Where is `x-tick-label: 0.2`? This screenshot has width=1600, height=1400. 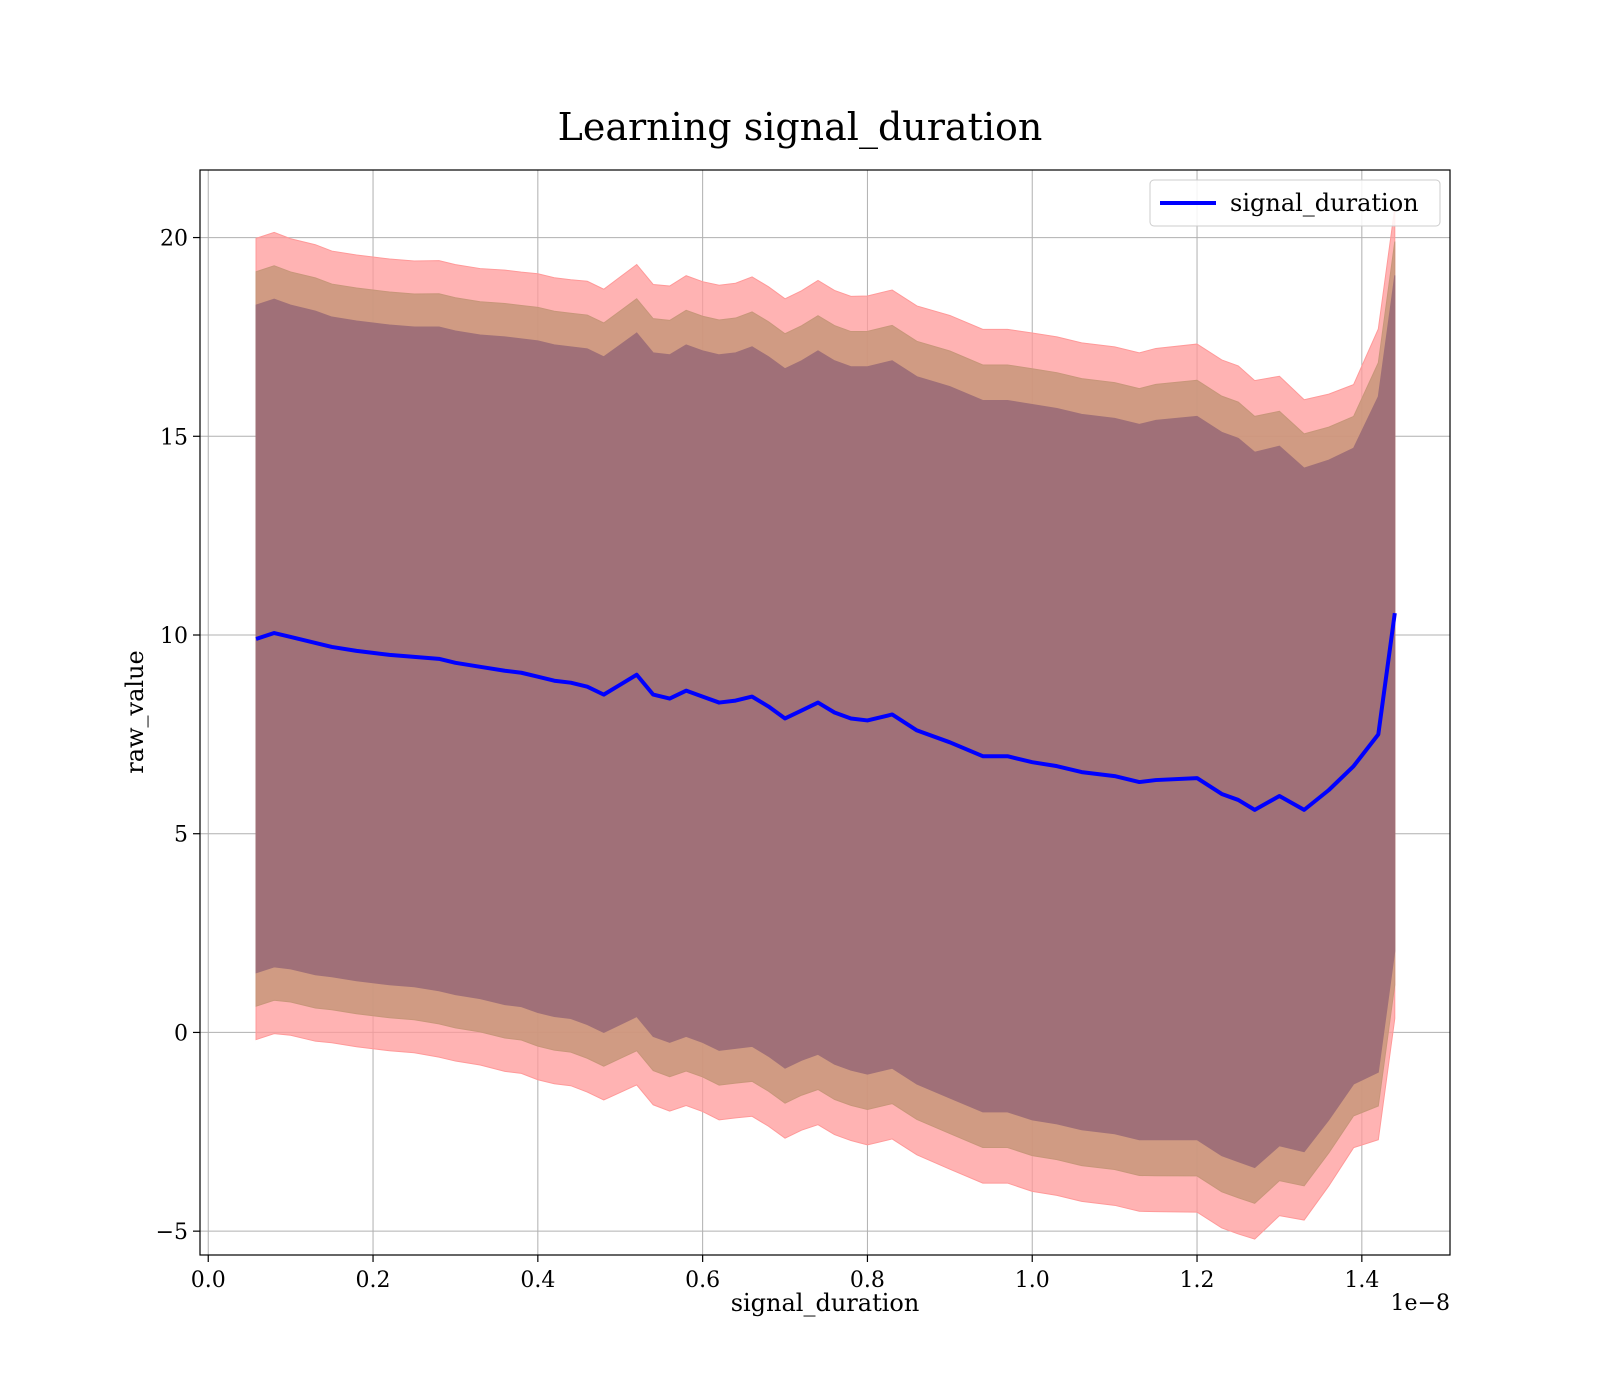
x-tick-label: 0.2 is located at coordinates (373, 1280).